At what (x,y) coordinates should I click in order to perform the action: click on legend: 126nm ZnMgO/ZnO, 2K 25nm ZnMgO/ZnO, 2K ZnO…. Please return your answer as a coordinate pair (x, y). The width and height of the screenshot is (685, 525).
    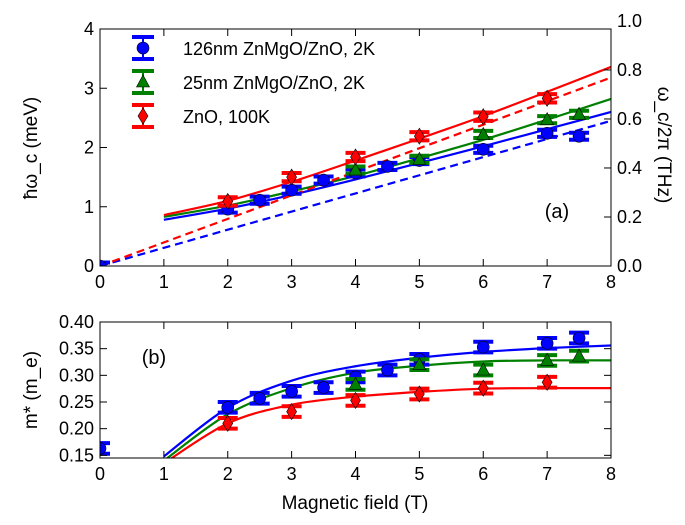
    Looking at the image, I should click on (253, 82).